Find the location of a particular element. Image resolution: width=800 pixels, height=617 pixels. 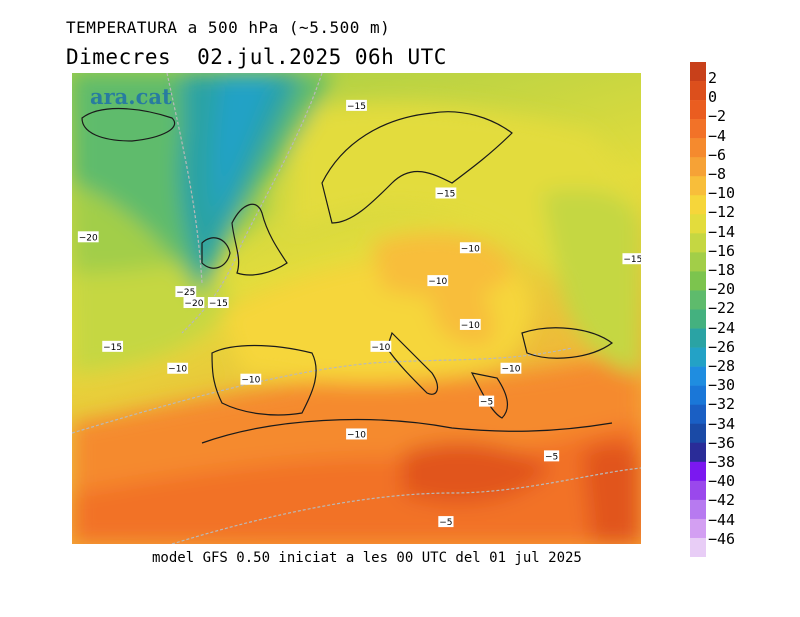

legend-label: −46 is located at coordinates (722, 538).